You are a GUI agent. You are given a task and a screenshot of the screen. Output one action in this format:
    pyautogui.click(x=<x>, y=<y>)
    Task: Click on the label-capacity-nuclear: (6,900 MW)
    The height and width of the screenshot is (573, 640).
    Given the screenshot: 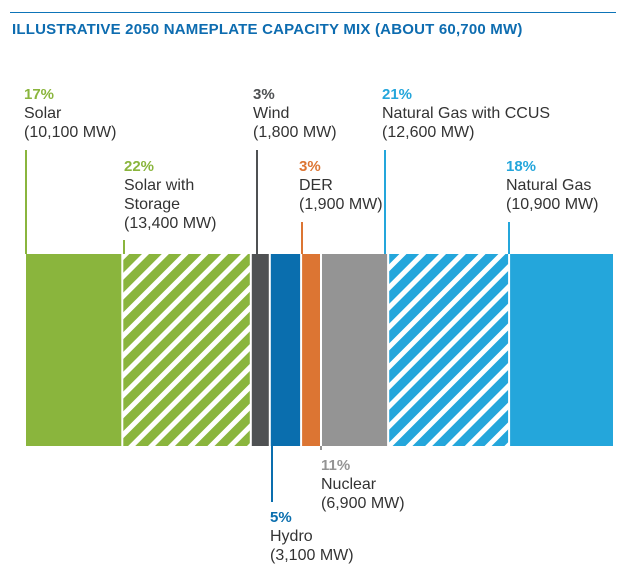 What is the action you would take?
    pyautogui.click(x=363, y=503)
    